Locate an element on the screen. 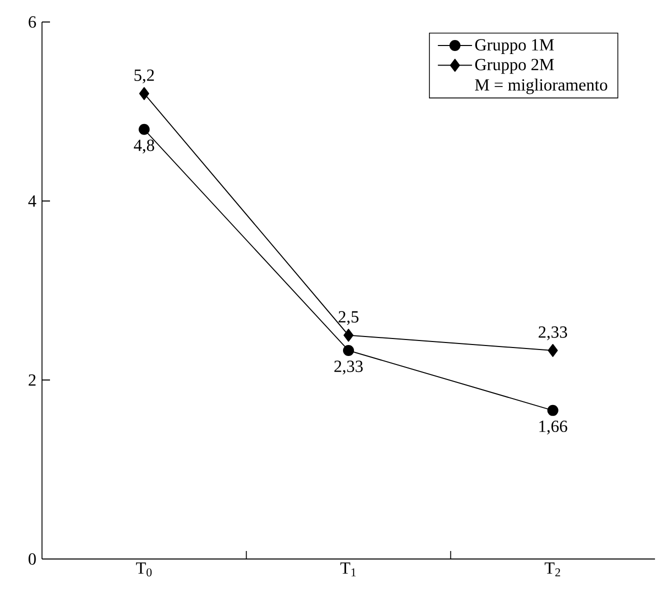  data-label: 2,5 is located at coordinates (348, 318).